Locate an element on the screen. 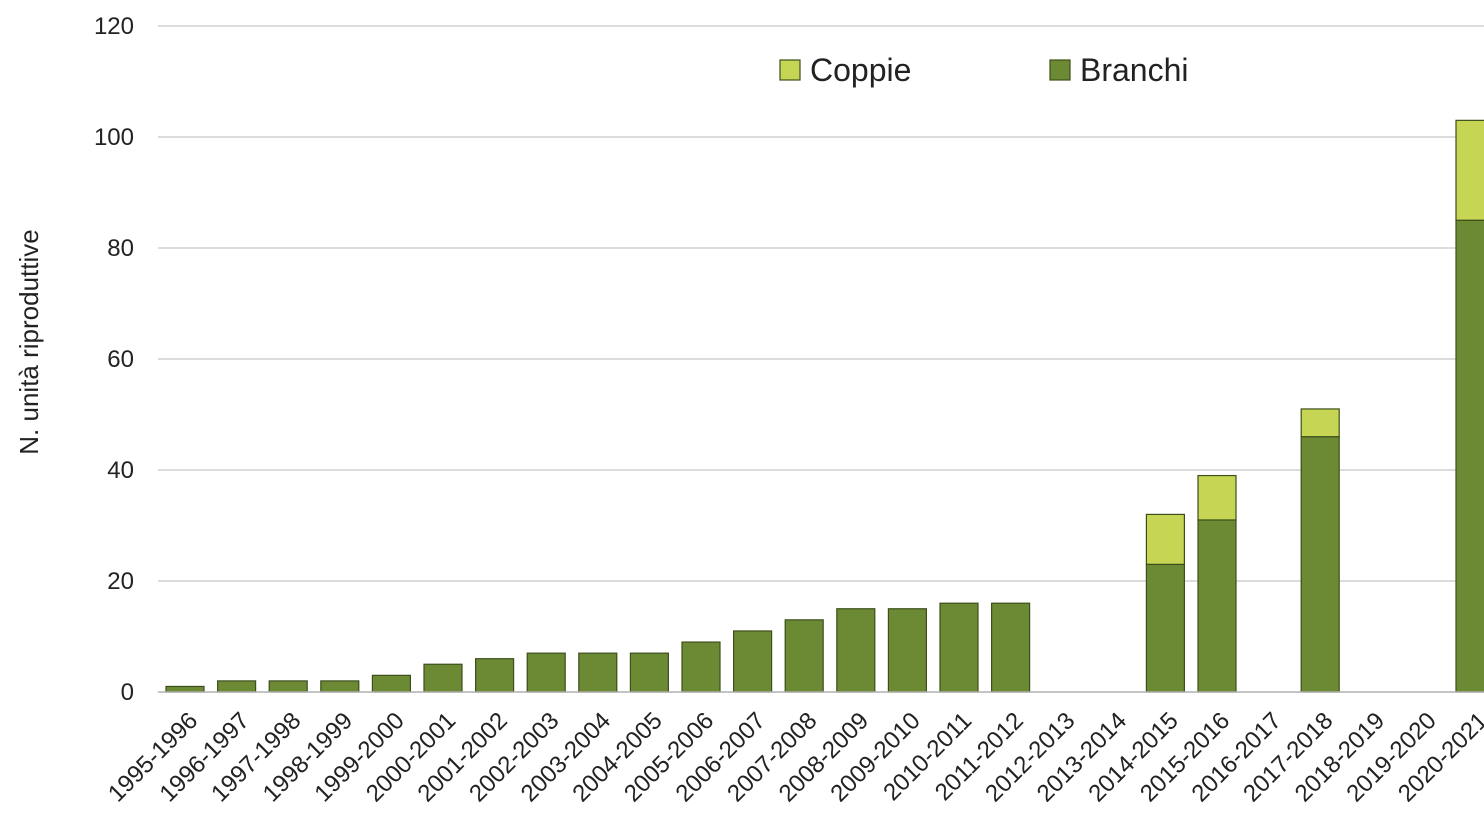  y-tick-label: 120 is located at coordinates (114, 26).